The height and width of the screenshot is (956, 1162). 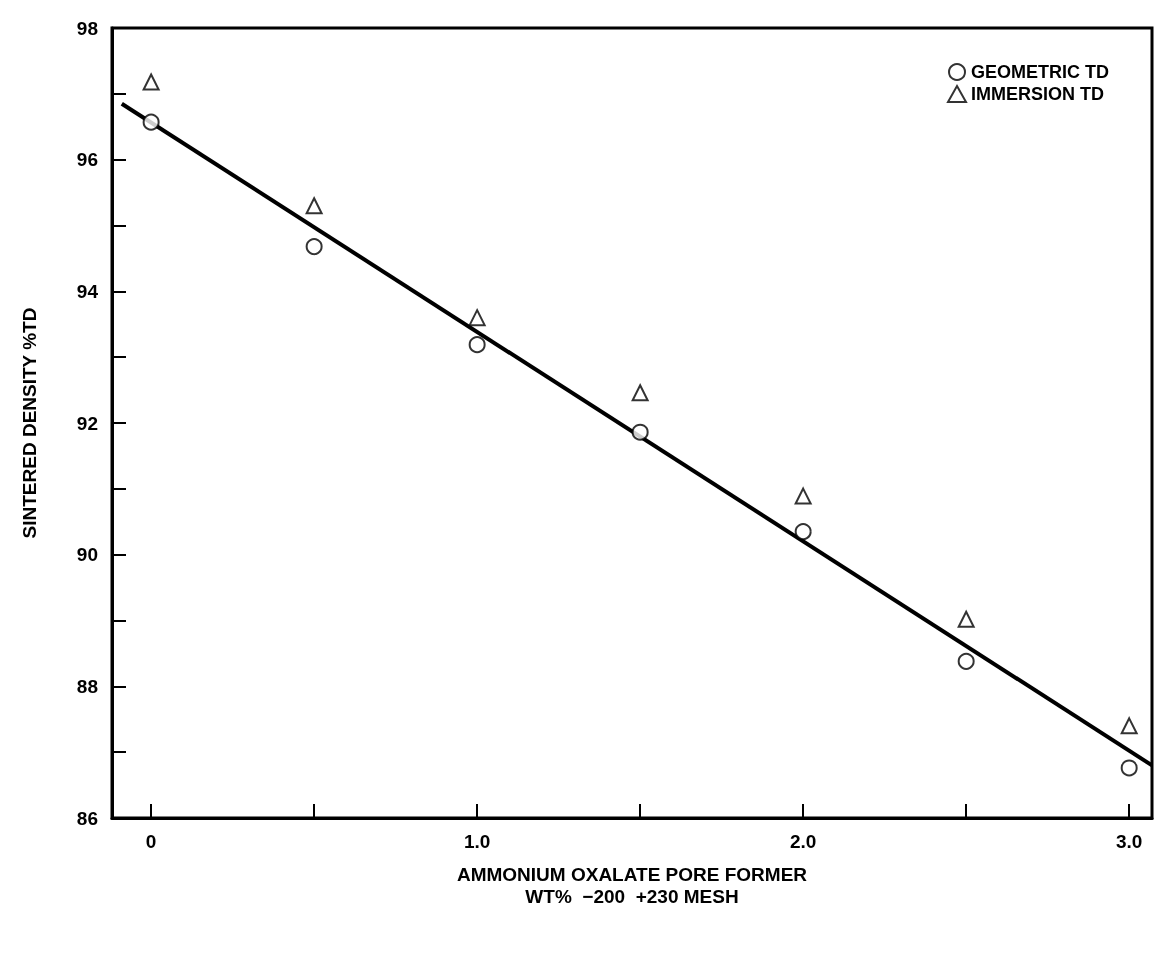 I want to click on y-tick-label: 90, so click(x=87, y=555).